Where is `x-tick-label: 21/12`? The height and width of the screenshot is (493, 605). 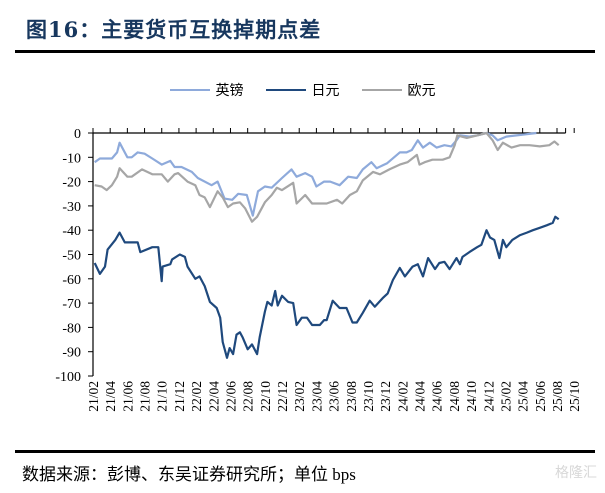
x-tick-label: 21/12 is located at coordinates (179, 396).